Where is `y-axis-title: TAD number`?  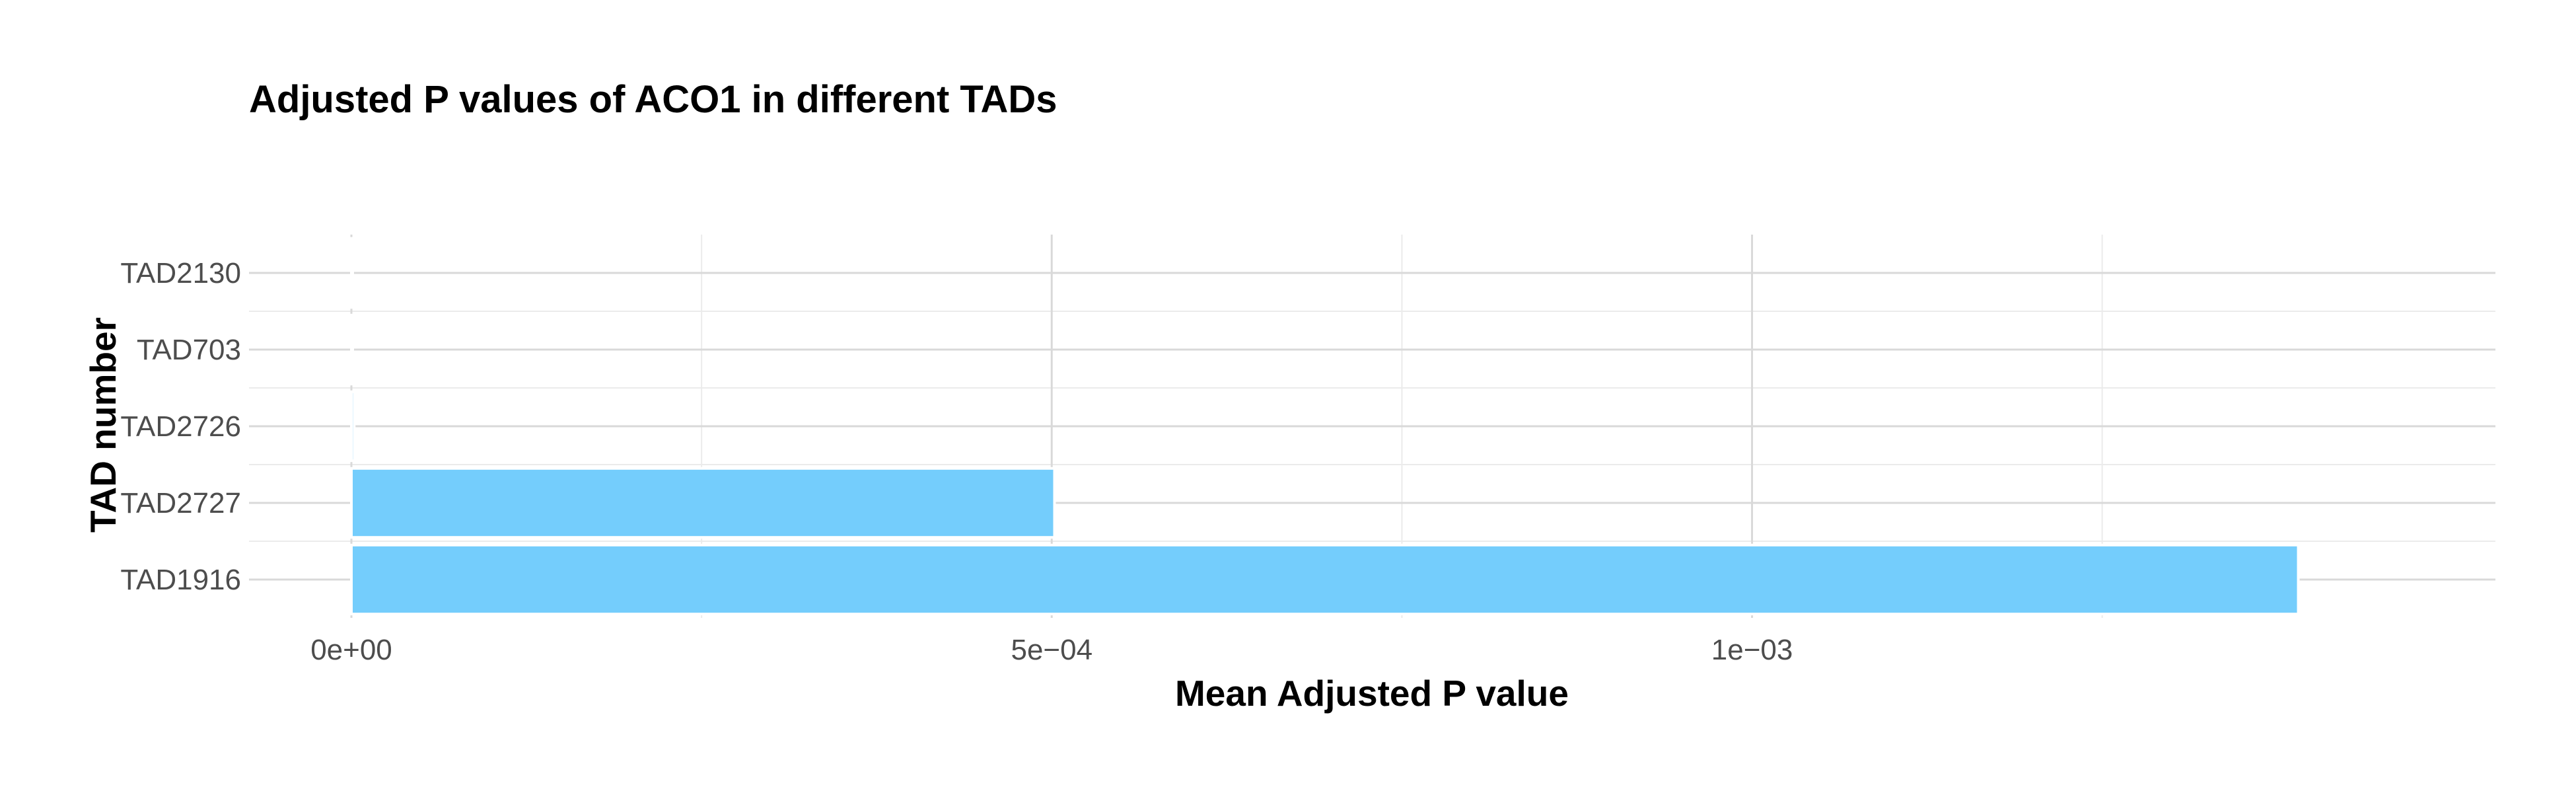 y-axis-title: TAD number is located at coordinates (104, 425).